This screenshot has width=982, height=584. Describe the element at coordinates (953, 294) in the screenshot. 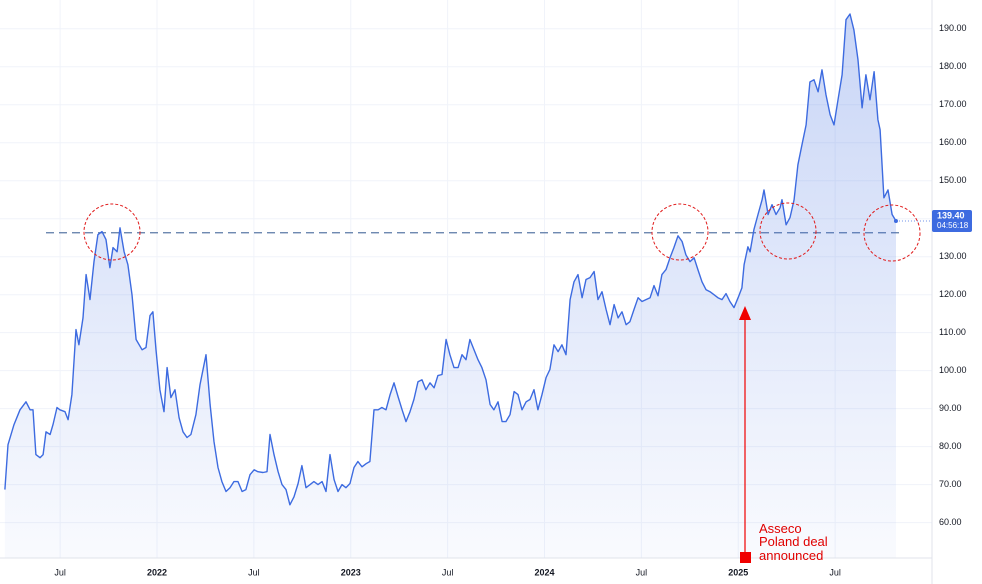

I see `y-tick-label: 120.00` at that location.